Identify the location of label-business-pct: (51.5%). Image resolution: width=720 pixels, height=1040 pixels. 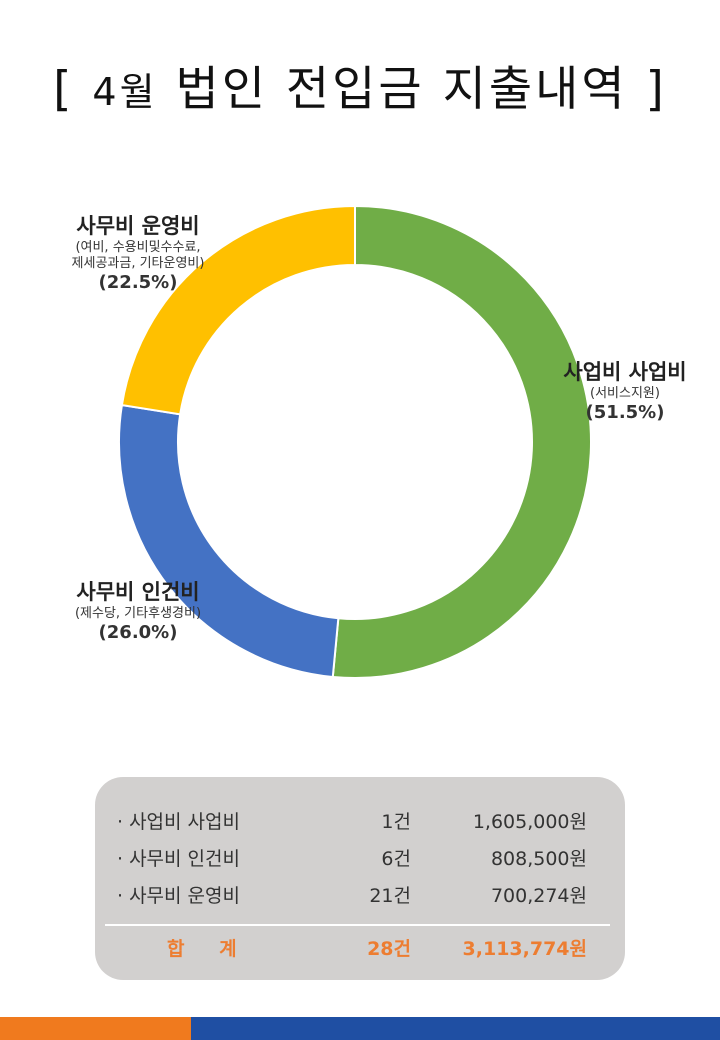
(625, 412).